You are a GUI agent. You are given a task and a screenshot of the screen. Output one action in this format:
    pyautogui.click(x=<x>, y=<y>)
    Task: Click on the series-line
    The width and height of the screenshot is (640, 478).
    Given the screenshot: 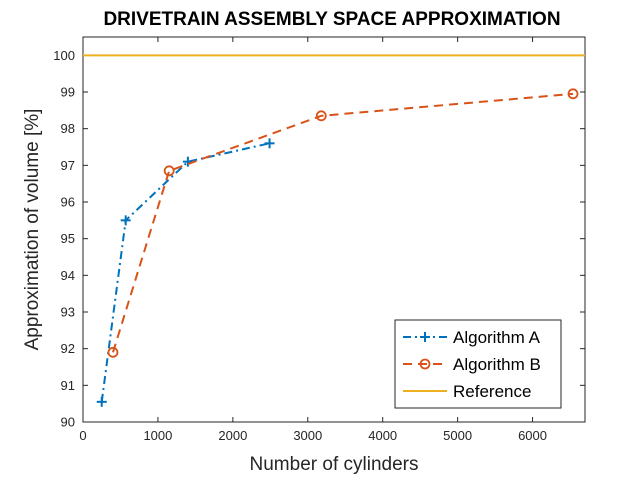 What is the action you would take?
    pyautogui.click(x=185, y=272)
    